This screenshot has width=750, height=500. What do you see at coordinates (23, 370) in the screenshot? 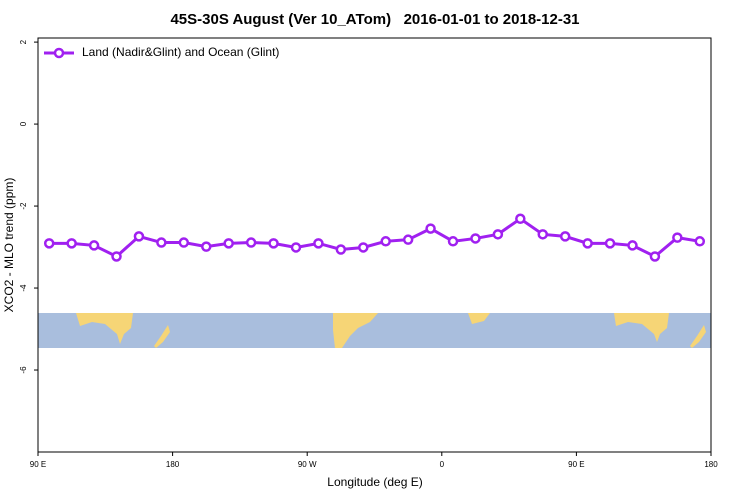
I see `y-tick-label: -6` at bounding box center [23, 370].